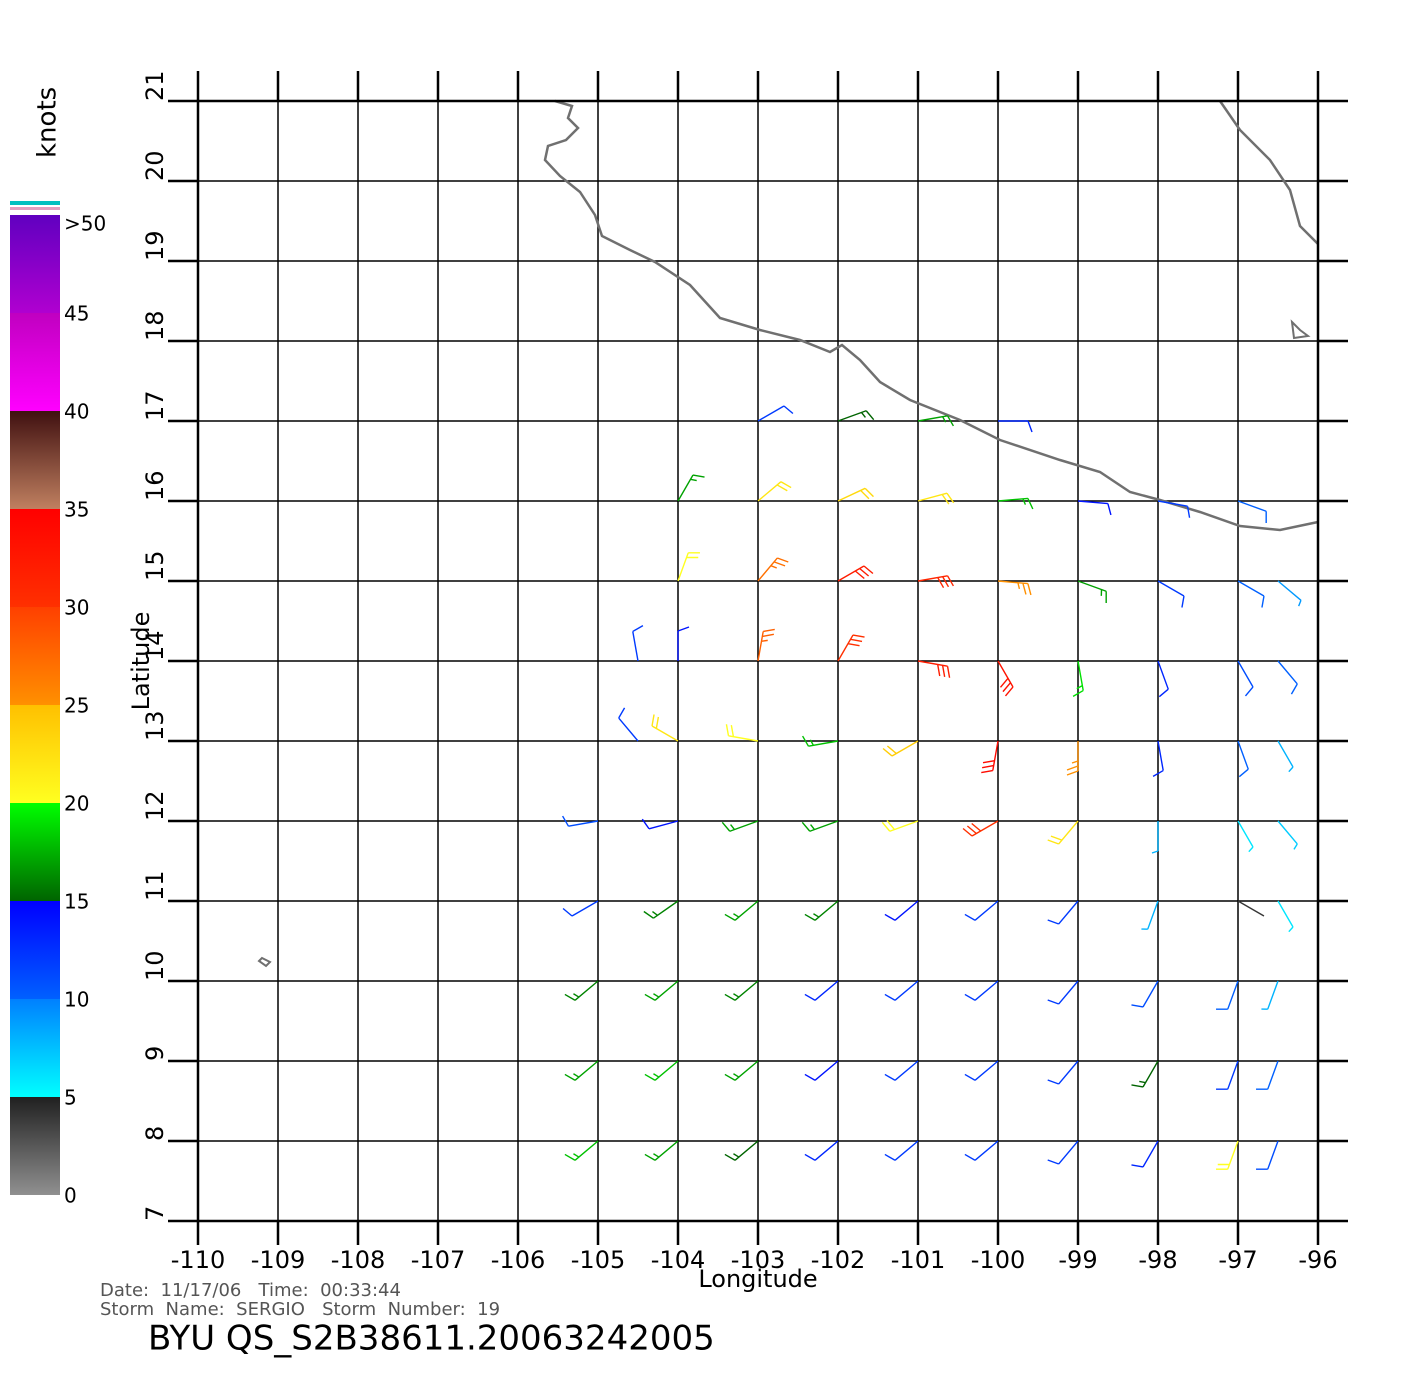 The height and width of the screenshot is (1400, 1420). Describe the element at coordinates (76, 804) in the screenshot. I see `colorbar-tick-label: 20` at that location.